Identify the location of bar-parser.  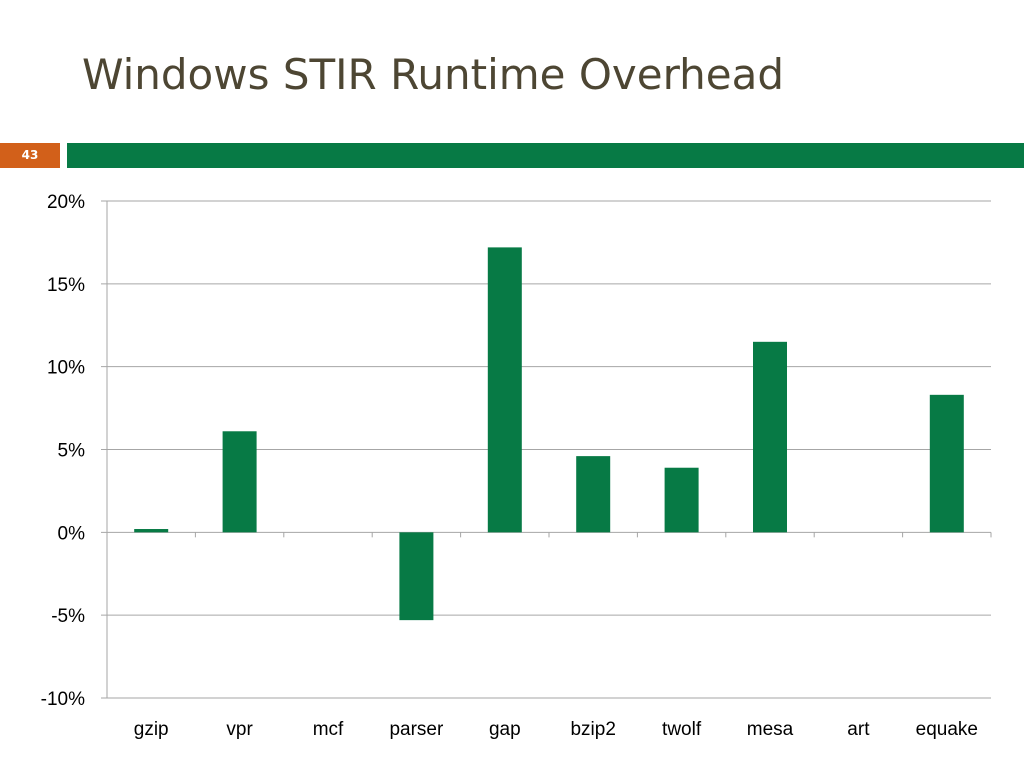
(416, 576).